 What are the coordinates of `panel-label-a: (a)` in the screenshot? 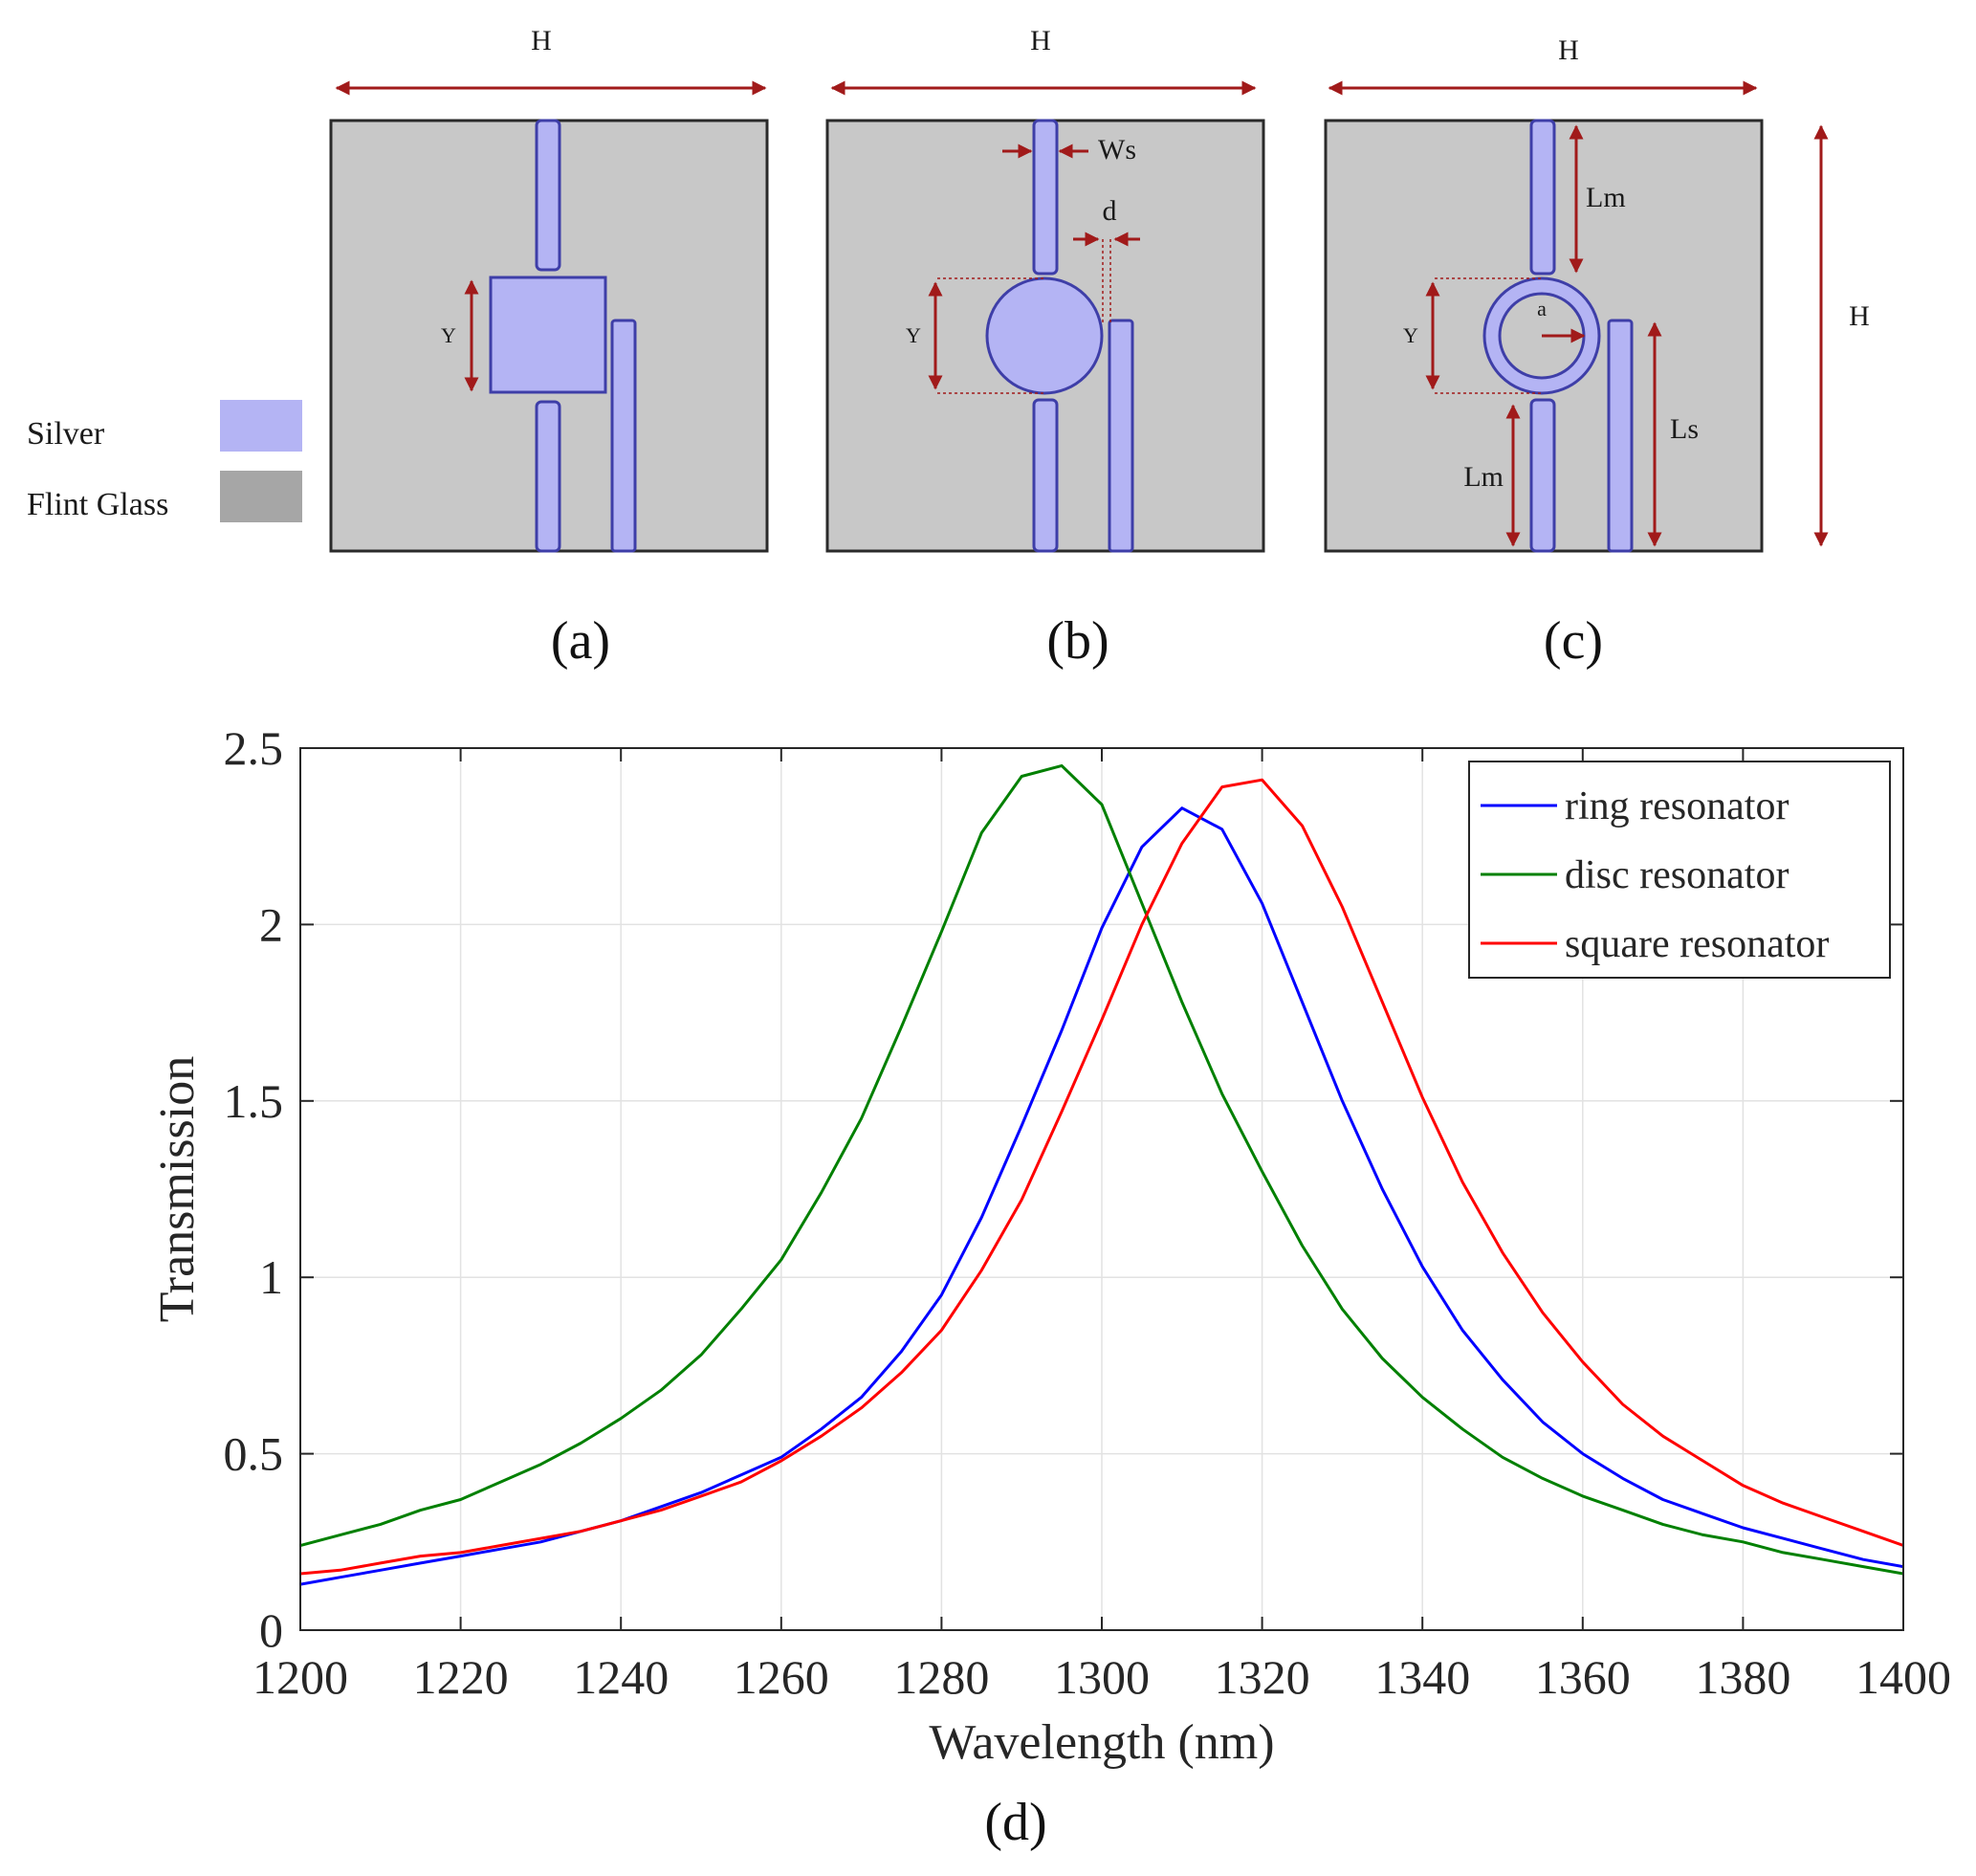 It's located at (580, 641).